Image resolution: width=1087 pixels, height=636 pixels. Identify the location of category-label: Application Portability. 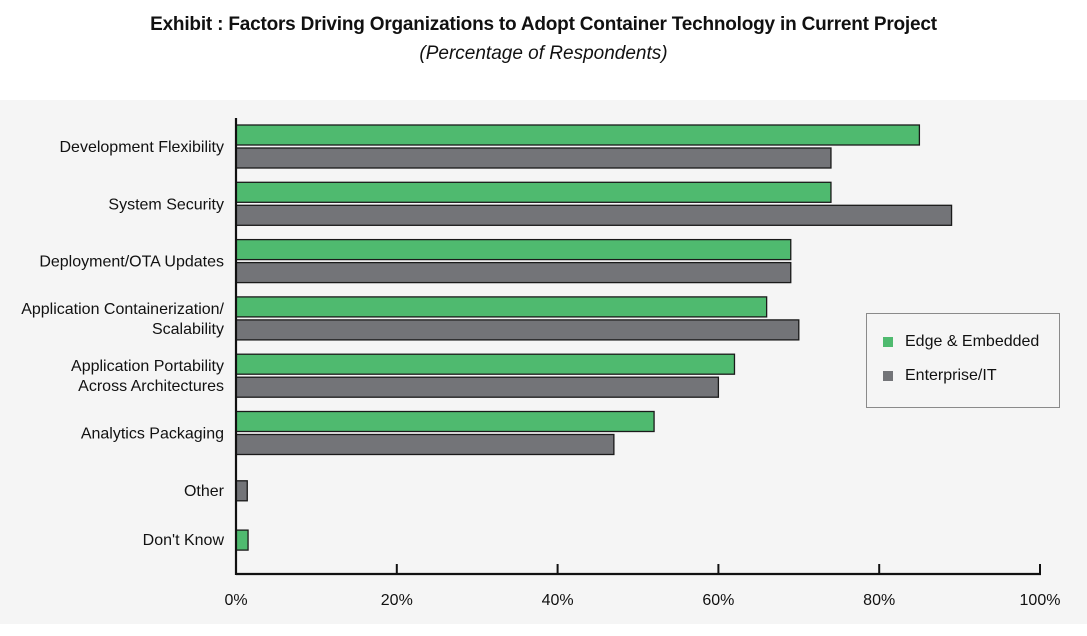
(147, 366).